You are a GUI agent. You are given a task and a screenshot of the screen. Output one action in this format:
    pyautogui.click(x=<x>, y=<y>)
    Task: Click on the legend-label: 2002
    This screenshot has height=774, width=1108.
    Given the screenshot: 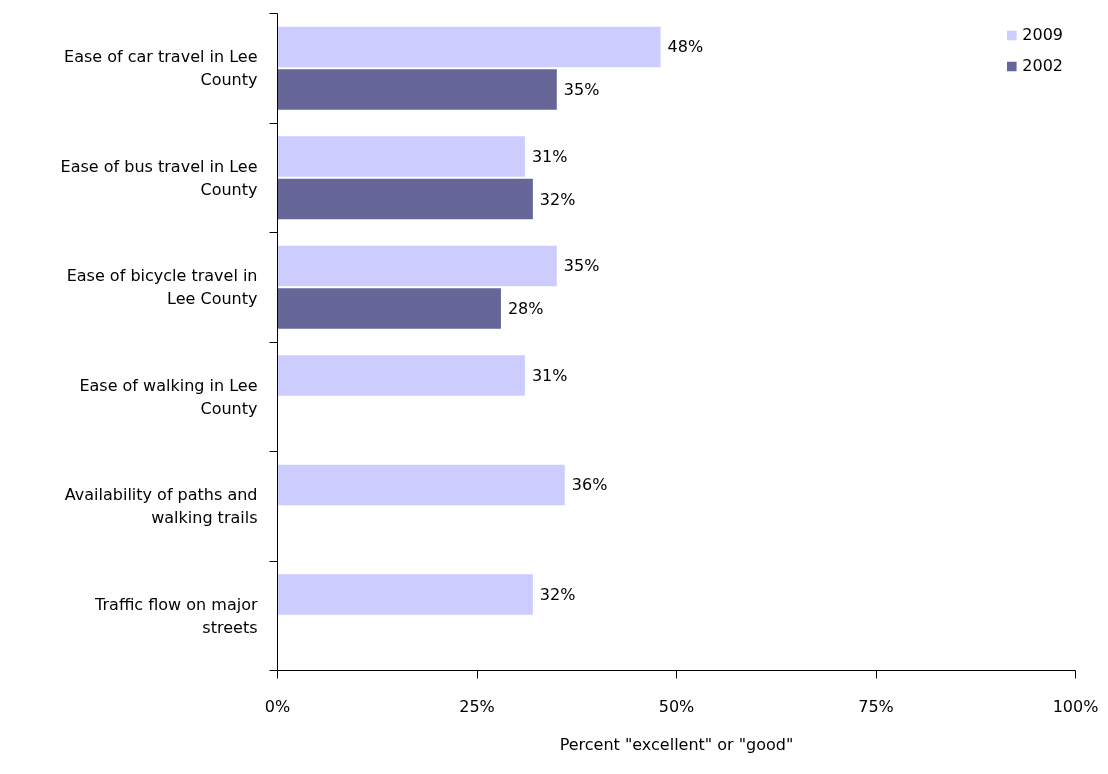 What is the action you would take?
    pyautogui.click(x=1042, y=65)
    